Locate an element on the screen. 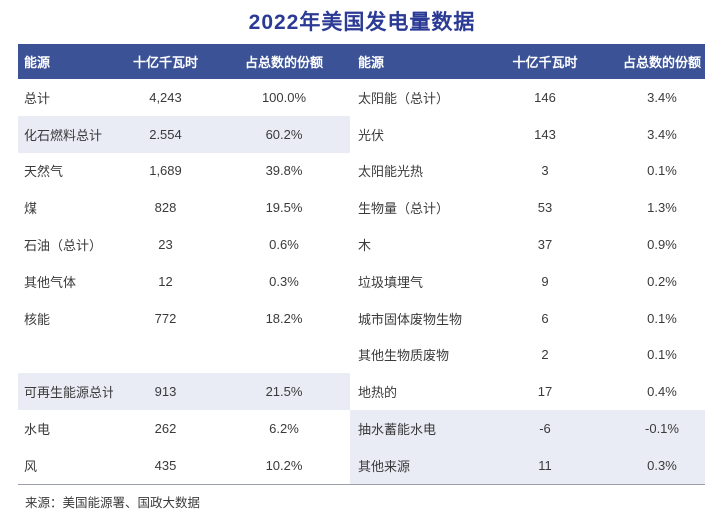 The height and width of the screenshot is (514, 724). cell-energy: 太阳能（总计） is located at coordinates (404, 98).